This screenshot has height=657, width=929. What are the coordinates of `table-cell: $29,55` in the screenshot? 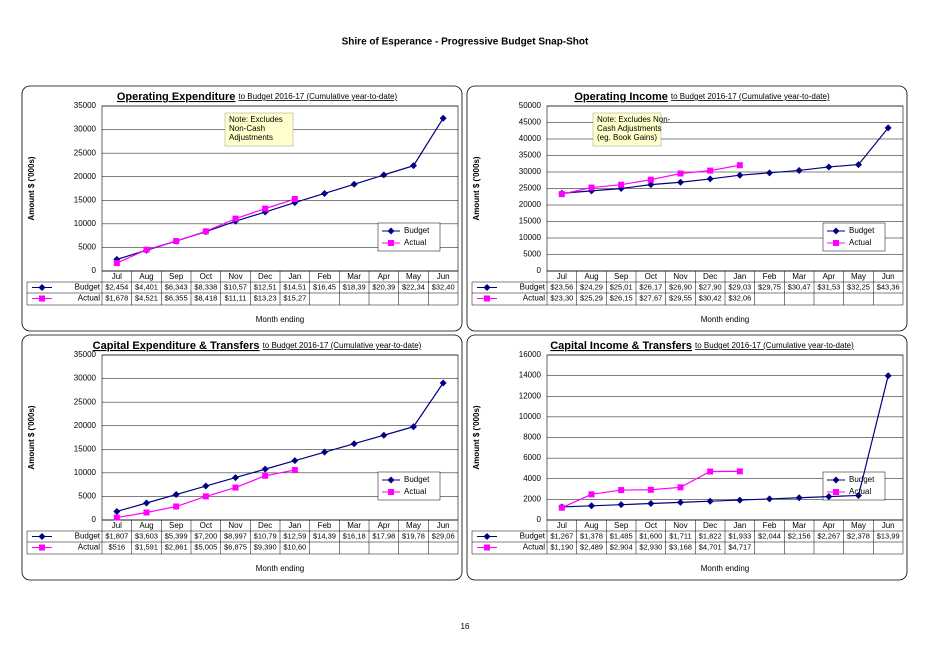 It's located at (680, 297).